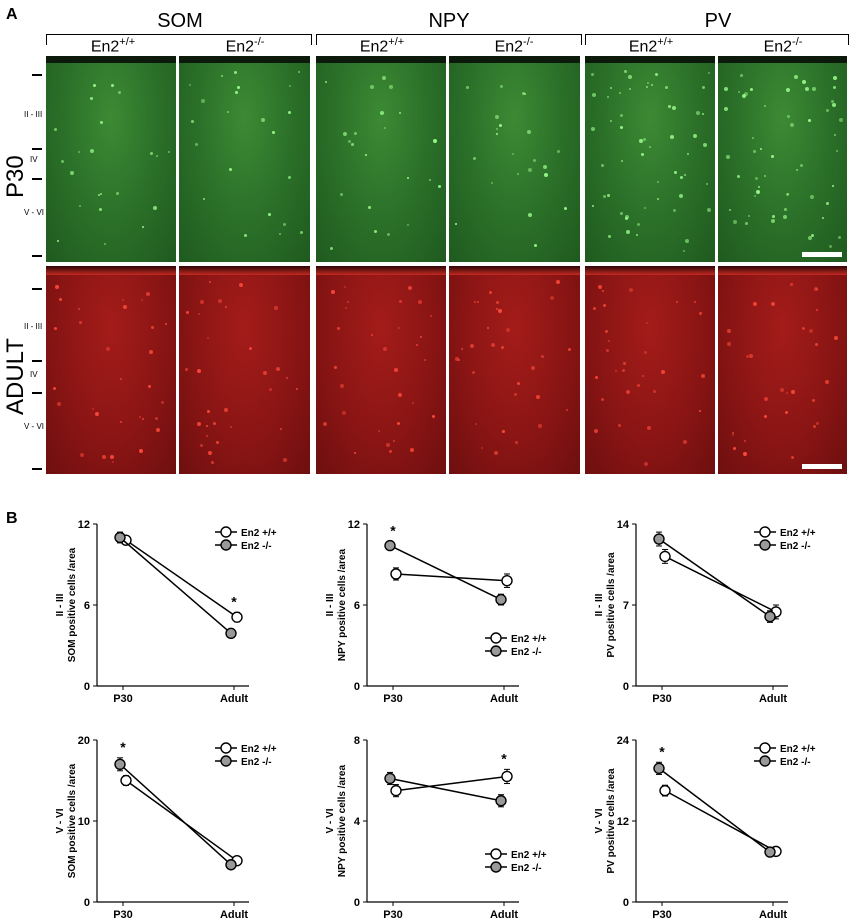 Image resolution: width=851 pixels, height=922 pixels. I want to click on scale-bar, so click(822, 466).